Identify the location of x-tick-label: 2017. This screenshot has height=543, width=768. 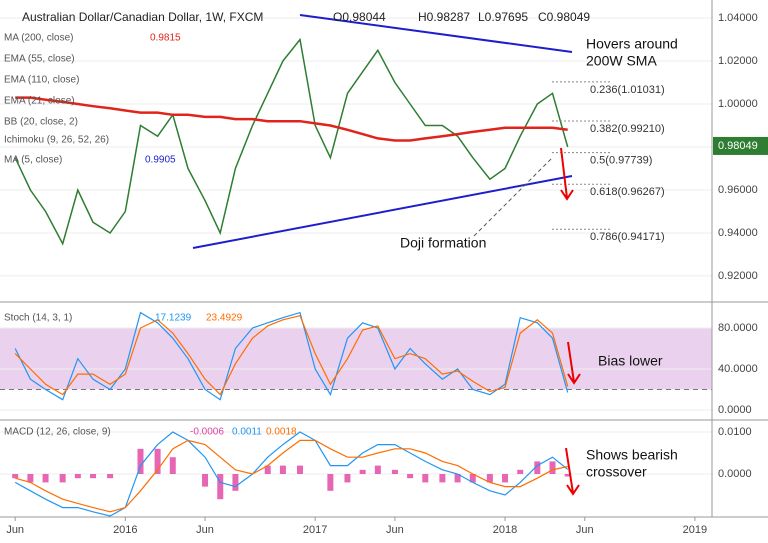
(315, 530).